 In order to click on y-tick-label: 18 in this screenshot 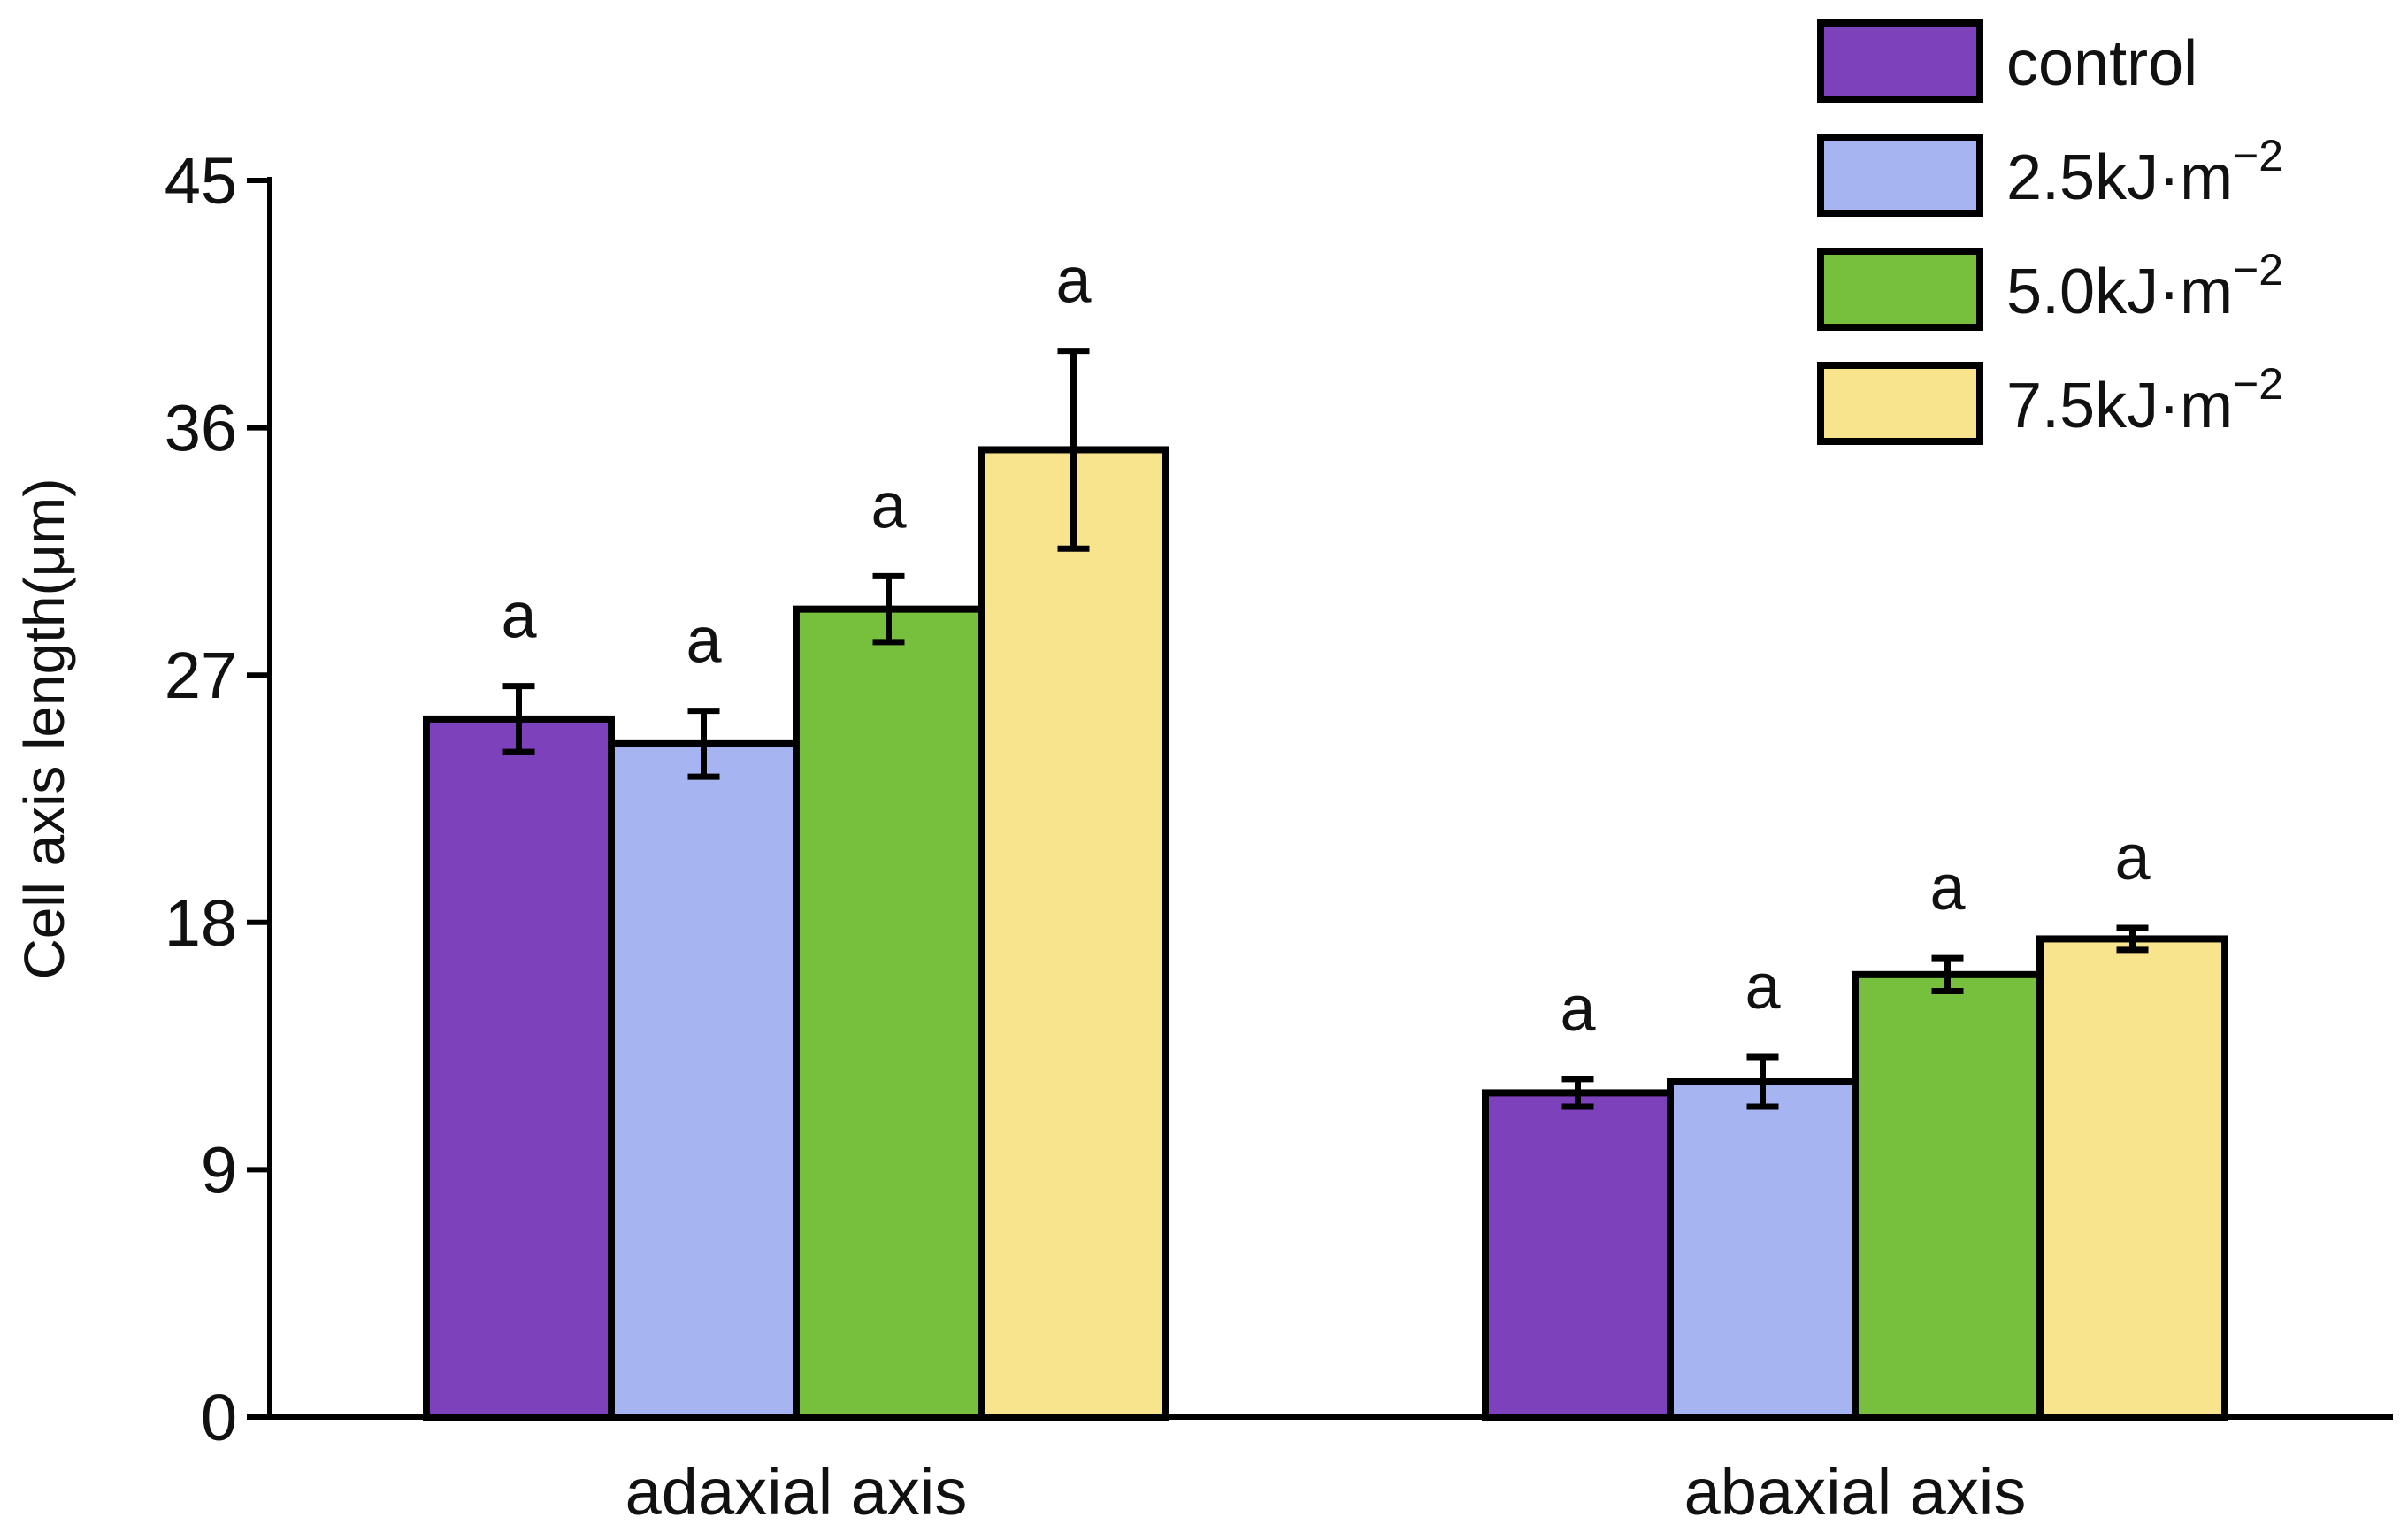, I will do `click(201, 923)`.